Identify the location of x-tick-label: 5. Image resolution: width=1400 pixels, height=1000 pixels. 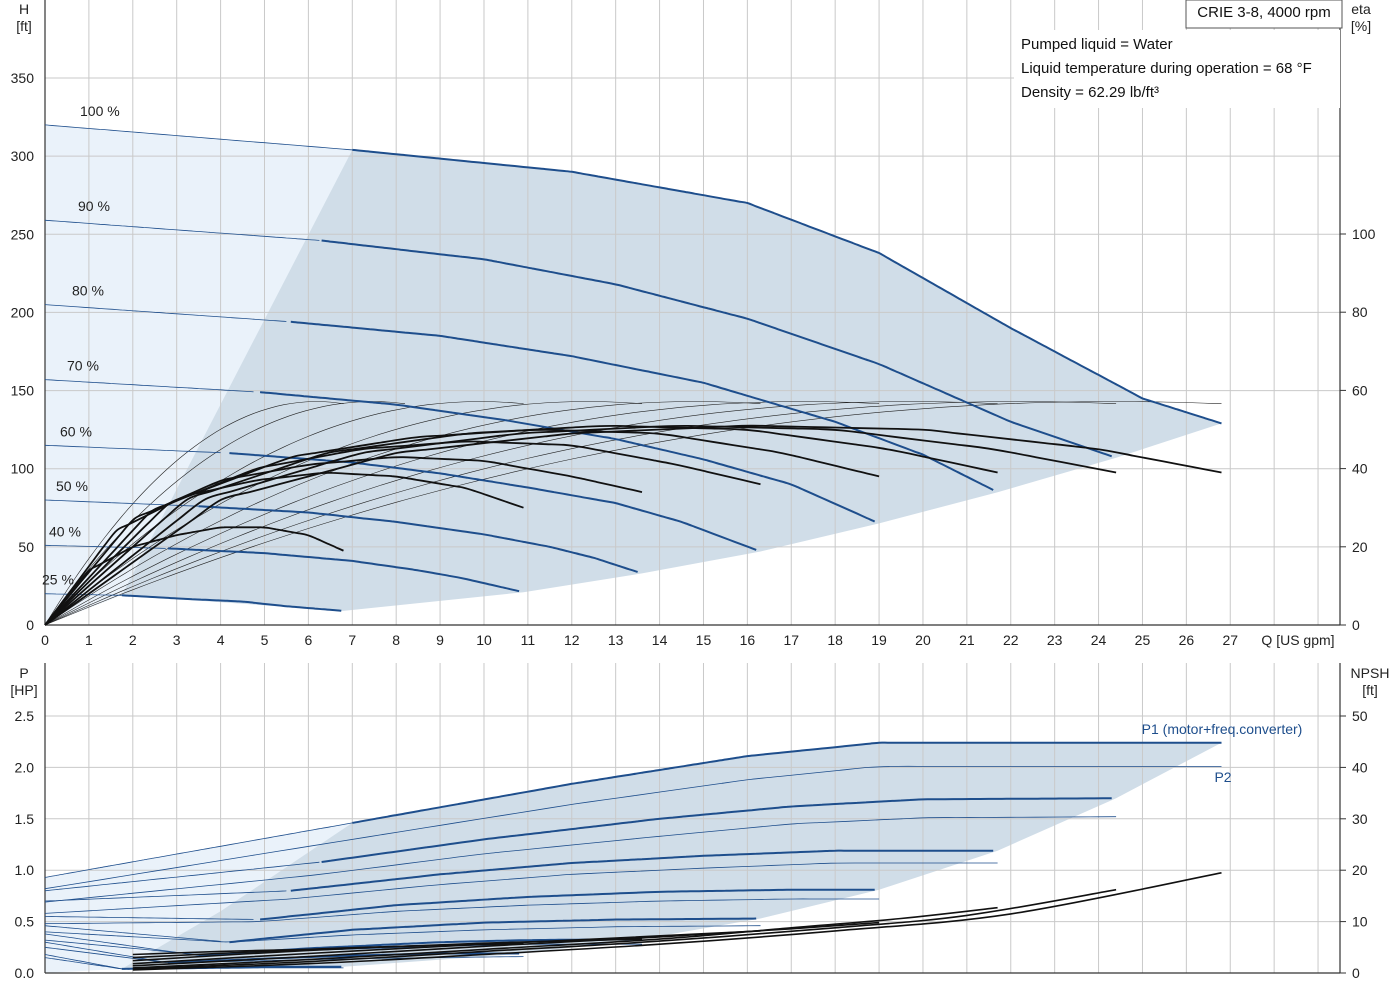
(265, 640).